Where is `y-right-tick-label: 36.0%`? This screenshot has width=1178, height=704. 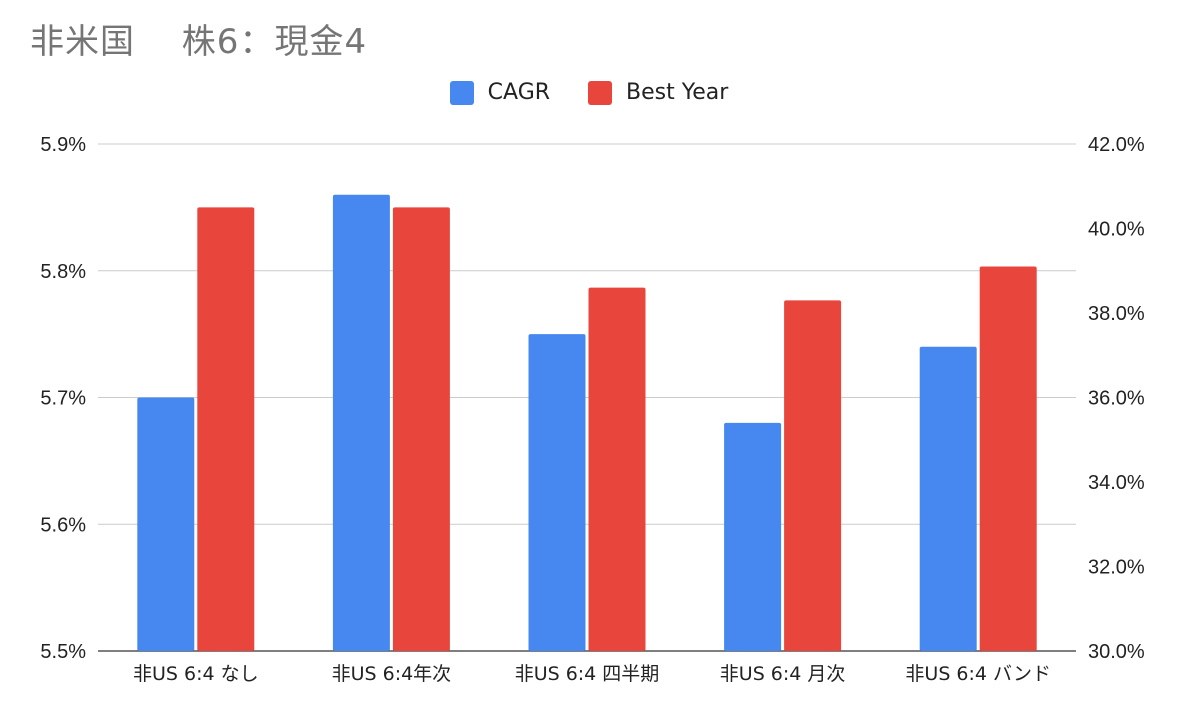
y-right-tick-label: 36.0% is located at coordinates (1116, 399).